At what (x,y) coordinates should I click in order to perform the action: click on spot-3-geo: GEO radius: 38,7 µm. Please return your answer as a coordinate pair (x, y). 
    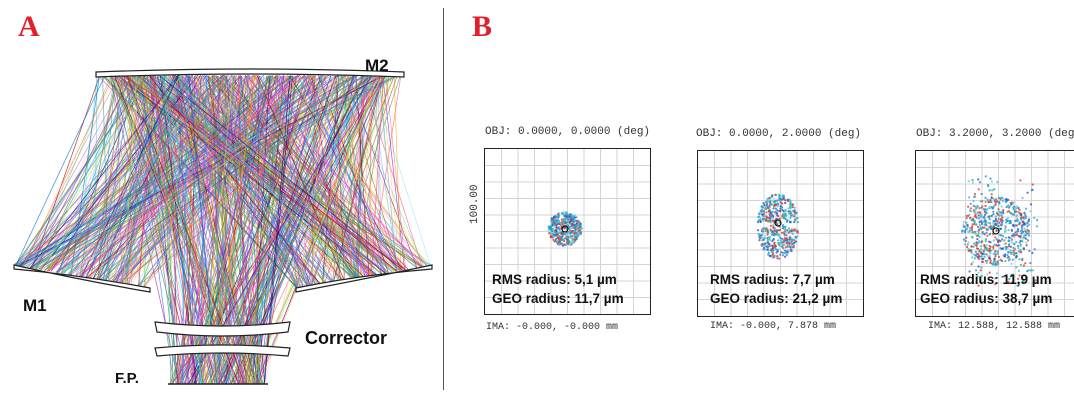
    Looking at the image, I should click on (986, 298).